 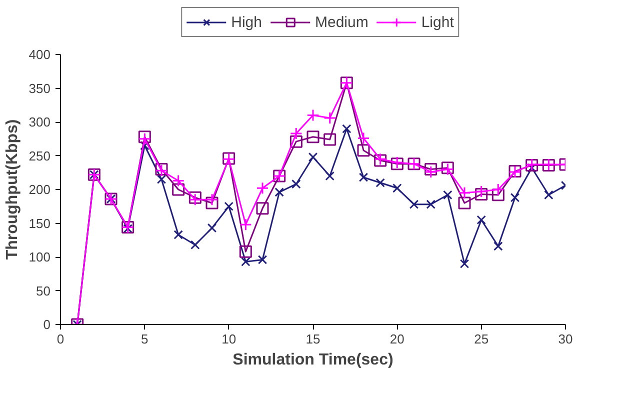 I want to click on y-tick-label: 150, so click(x=39, y=223).